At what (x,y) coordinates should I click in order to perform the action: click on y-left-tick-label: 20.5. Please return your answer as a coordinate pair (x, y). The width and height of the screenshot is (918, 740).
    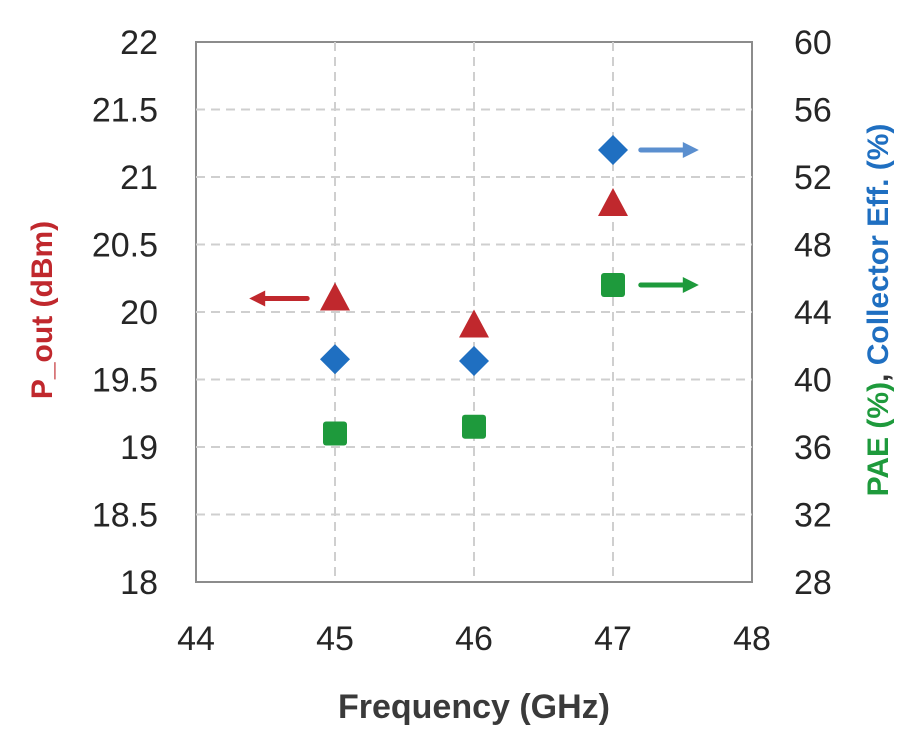
    Looking at the image, I should click on (125, 246).